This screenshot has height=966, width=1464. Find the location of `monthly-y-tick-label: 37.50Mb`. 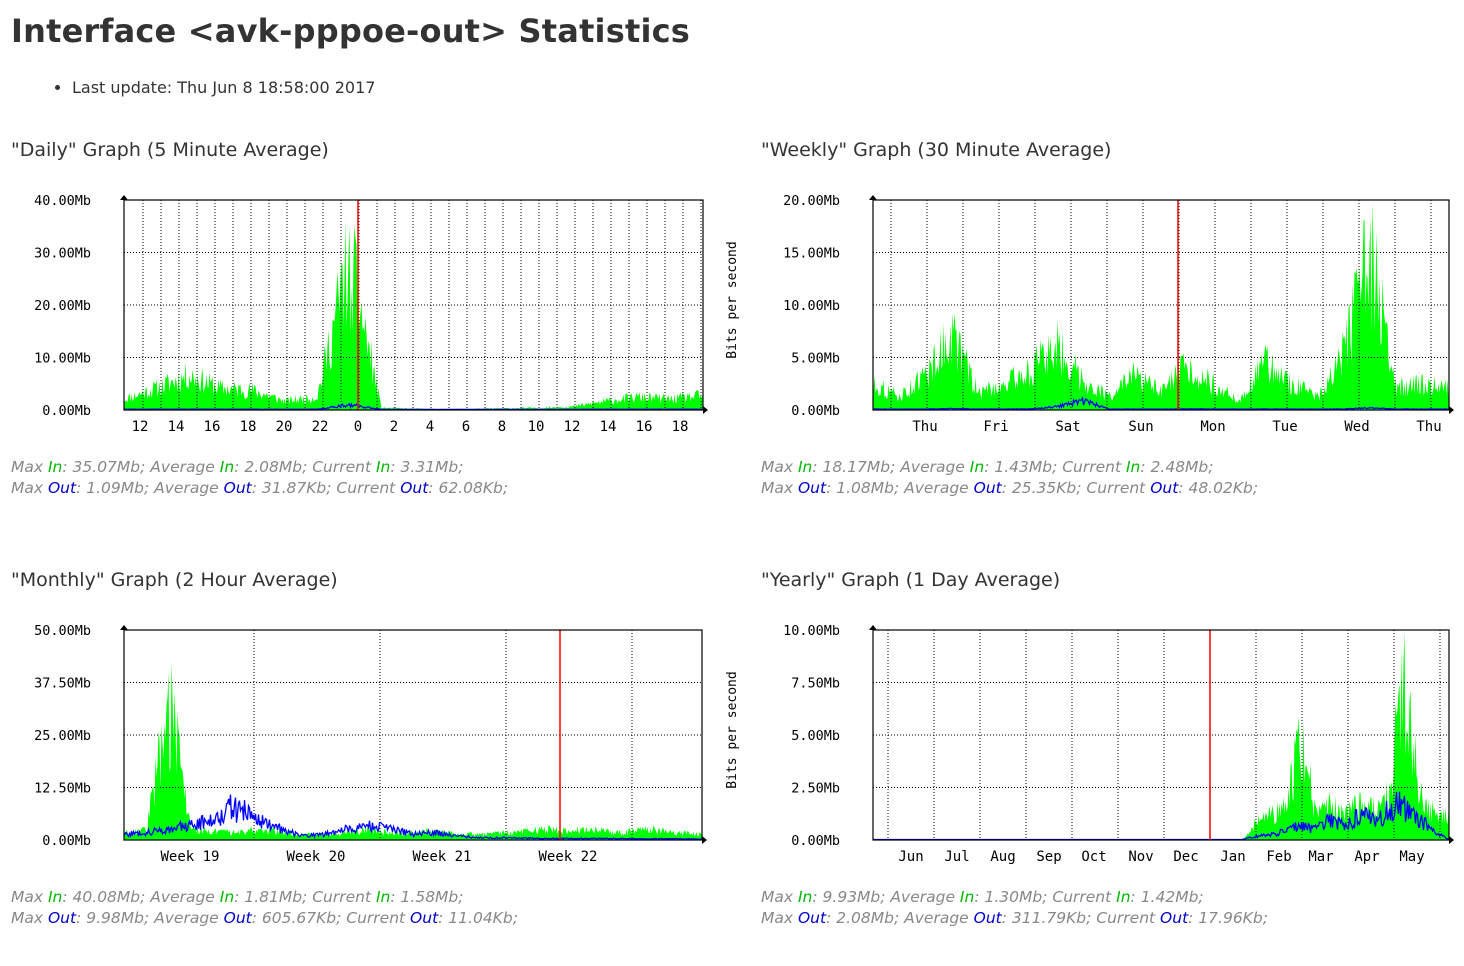

monthly-y-tick-label: 37.50Mb is located at coordinates (62, 684).